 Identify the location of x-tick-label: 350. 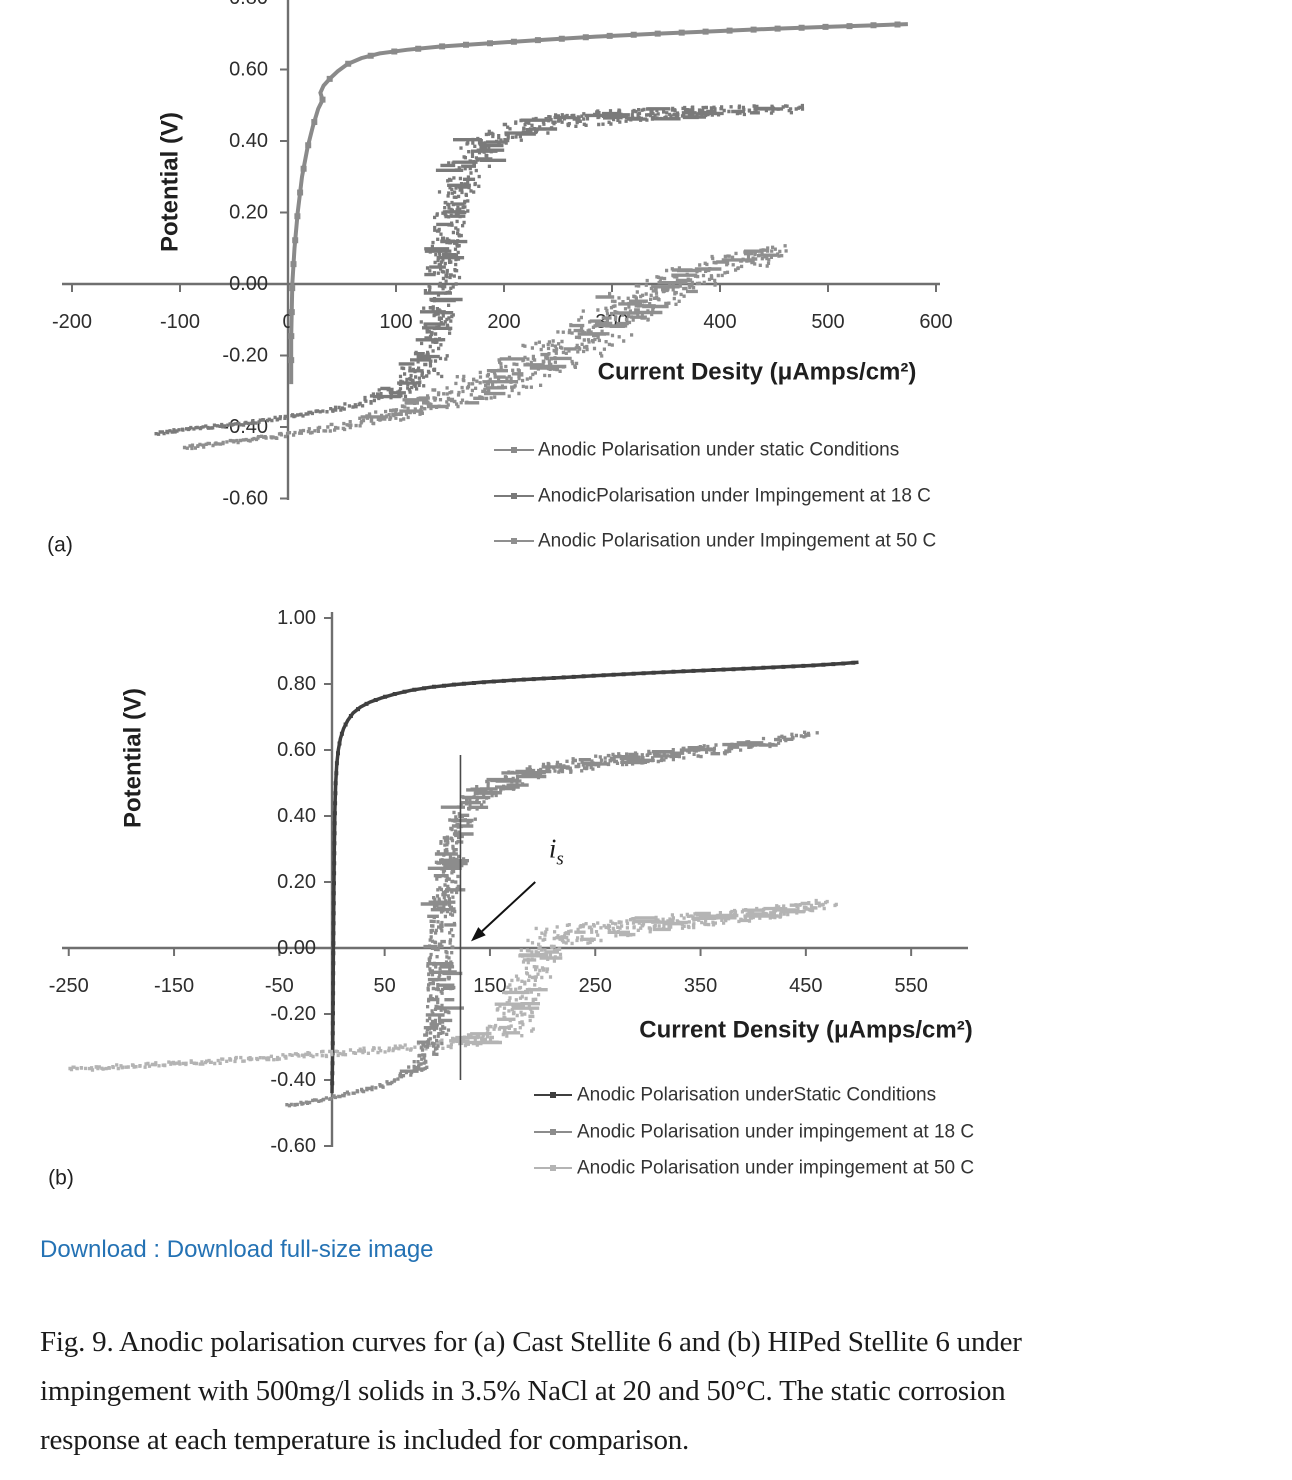
(700, 986).